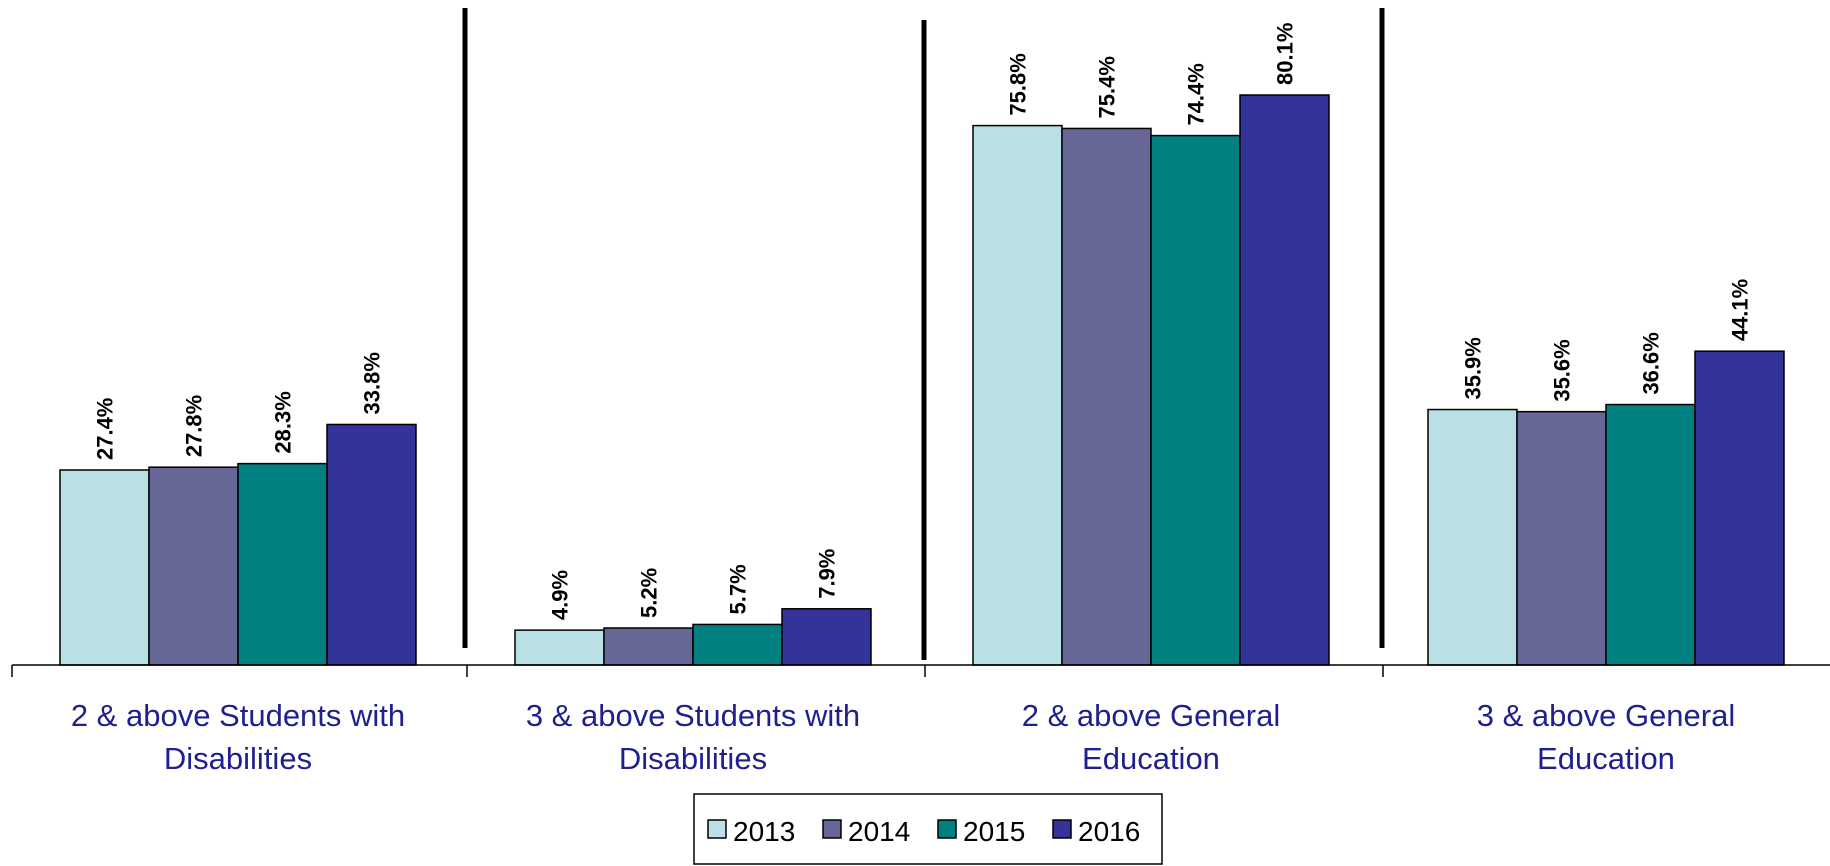 The image size is (1830, 866). I want to click on category-label-4-line-2: Education, so click(1606, 758).